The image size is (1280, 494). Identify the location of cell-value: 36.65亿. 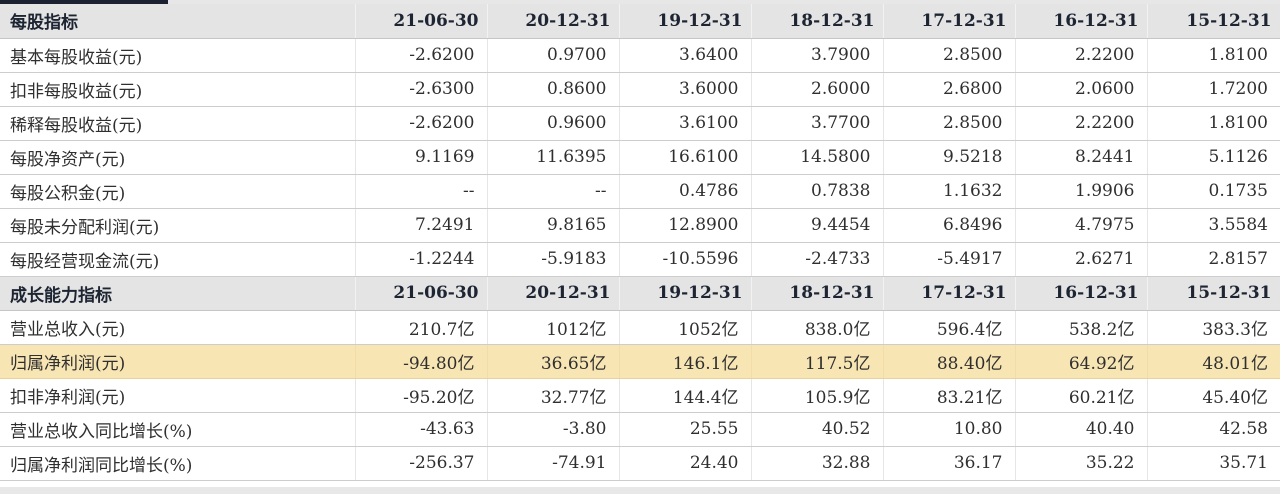
(553, 361).